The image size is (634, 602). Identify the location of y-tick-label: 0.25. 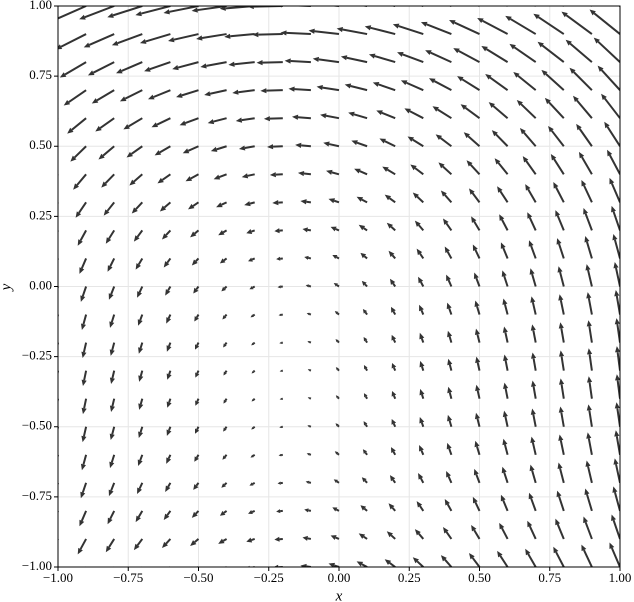
(40, 214).